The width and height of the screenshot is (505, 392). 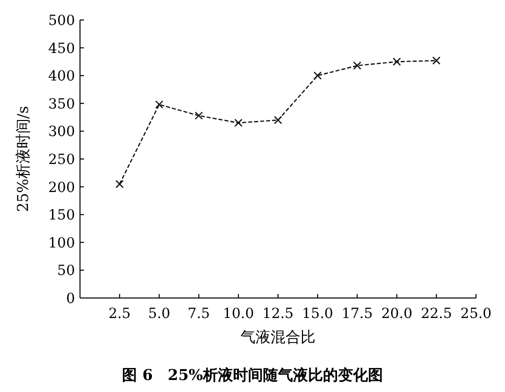 I want to click on y-tick-label: 150, so click(x=61, y=216).